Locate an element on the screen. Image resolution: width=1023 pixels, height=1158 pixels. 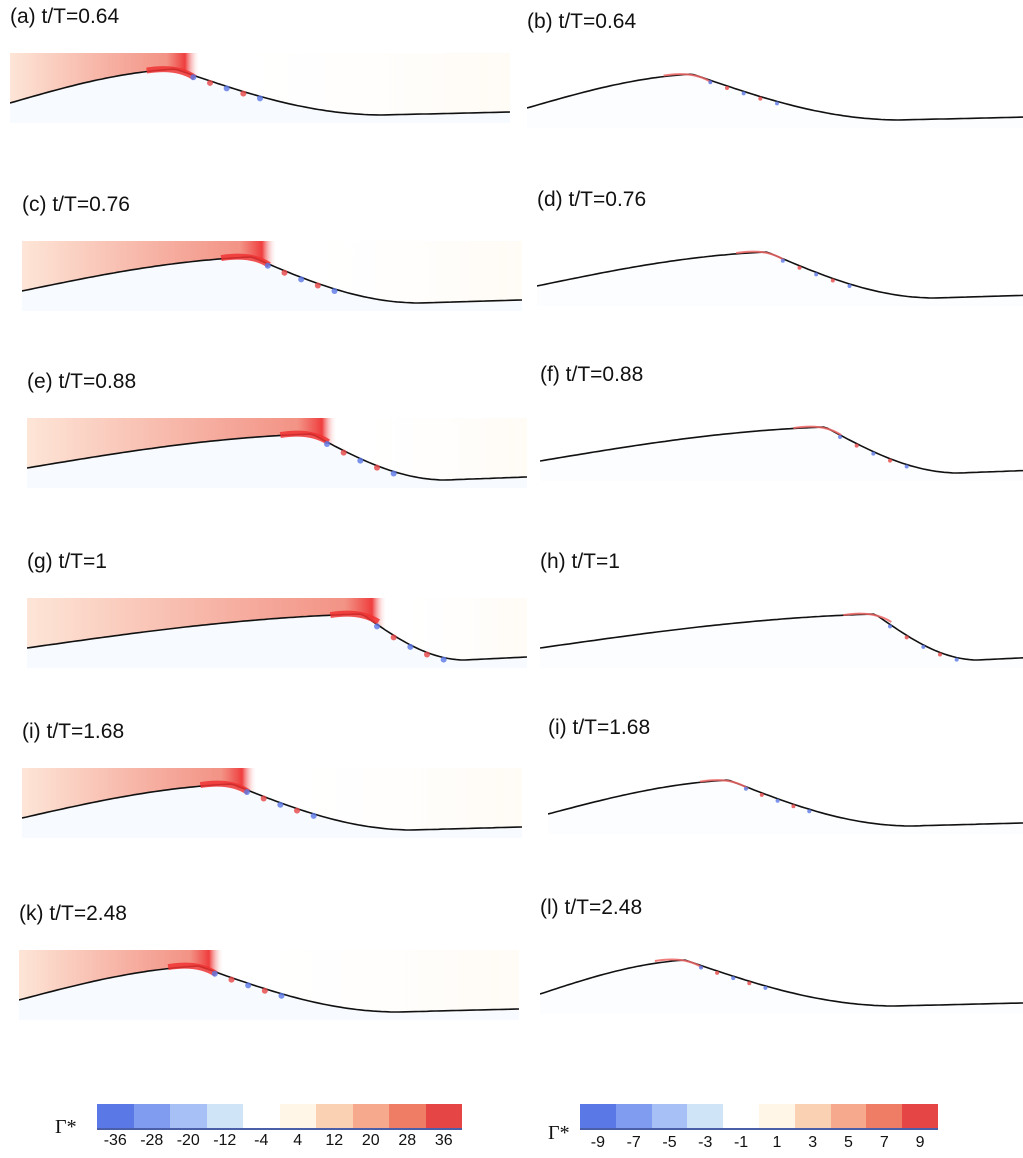
colorbar-tick-label: -12 is located at coordinates (225, 1140).